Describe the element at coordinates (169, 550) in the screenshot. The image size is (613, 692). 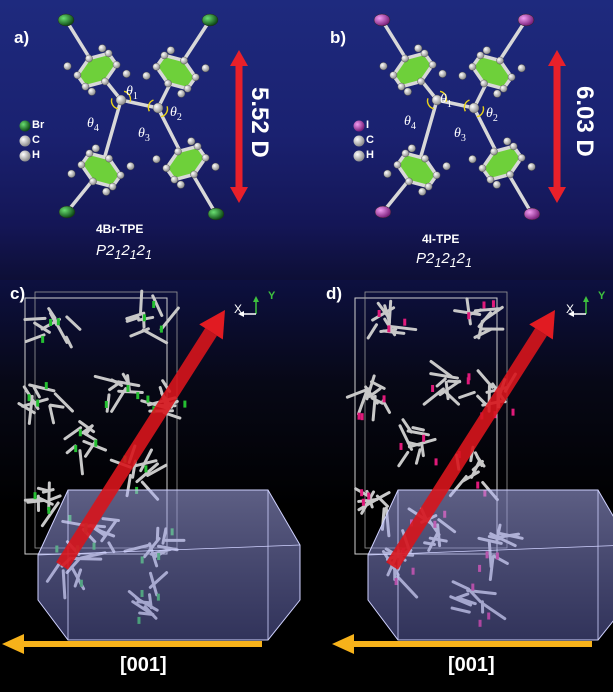
I see `panel-c-crystal-edge` at that location.